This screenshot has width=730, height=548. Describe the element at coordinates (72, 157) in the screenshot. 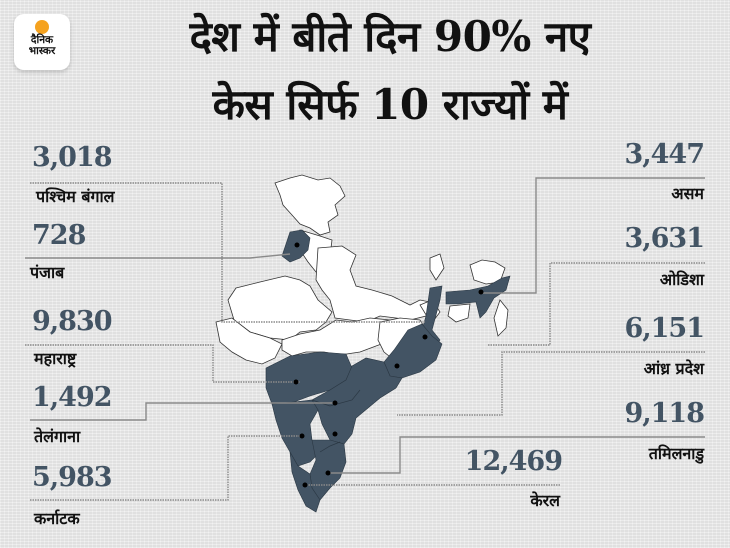

I see `value-west-bengal: 3,018` at that location.